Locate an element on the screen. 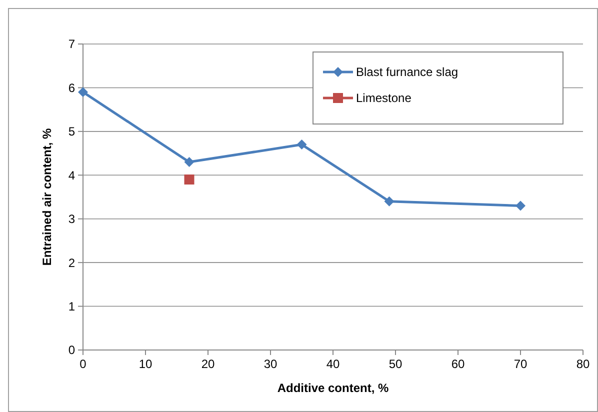 The image size is (598, 412). y-tick-label: 7 is located at coordinates (72, 44).